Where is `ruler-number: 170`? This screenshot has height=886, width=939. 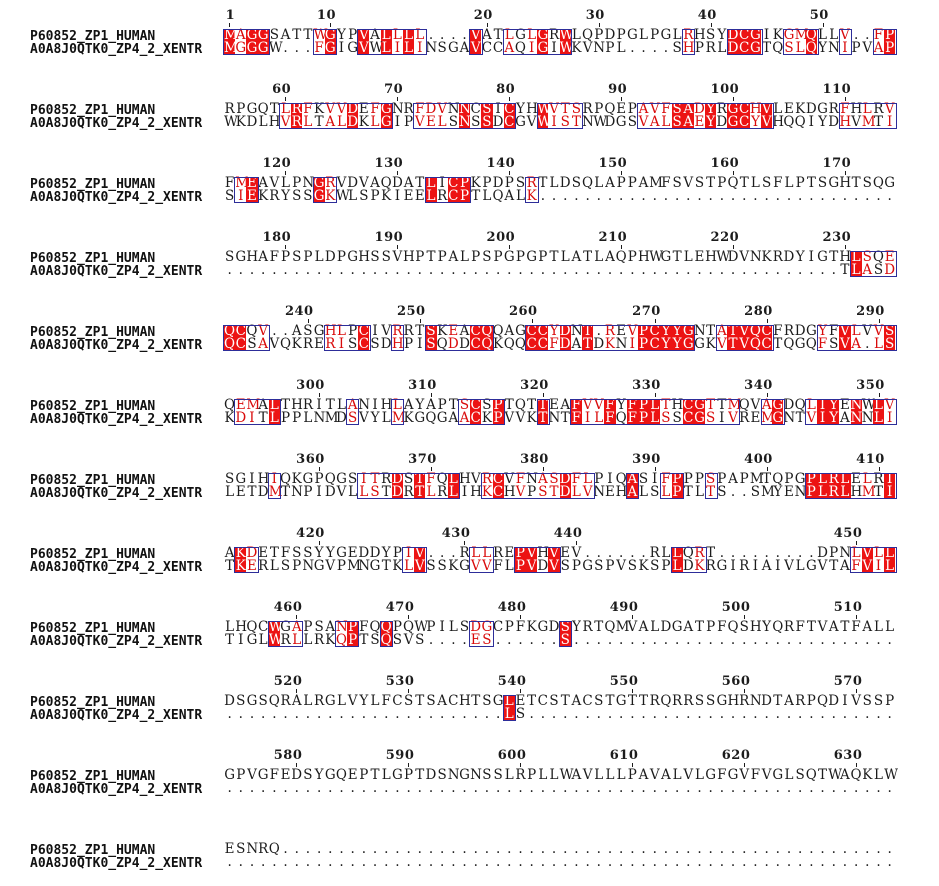 ruler-number: 170 is located at coordinates (837, 163).